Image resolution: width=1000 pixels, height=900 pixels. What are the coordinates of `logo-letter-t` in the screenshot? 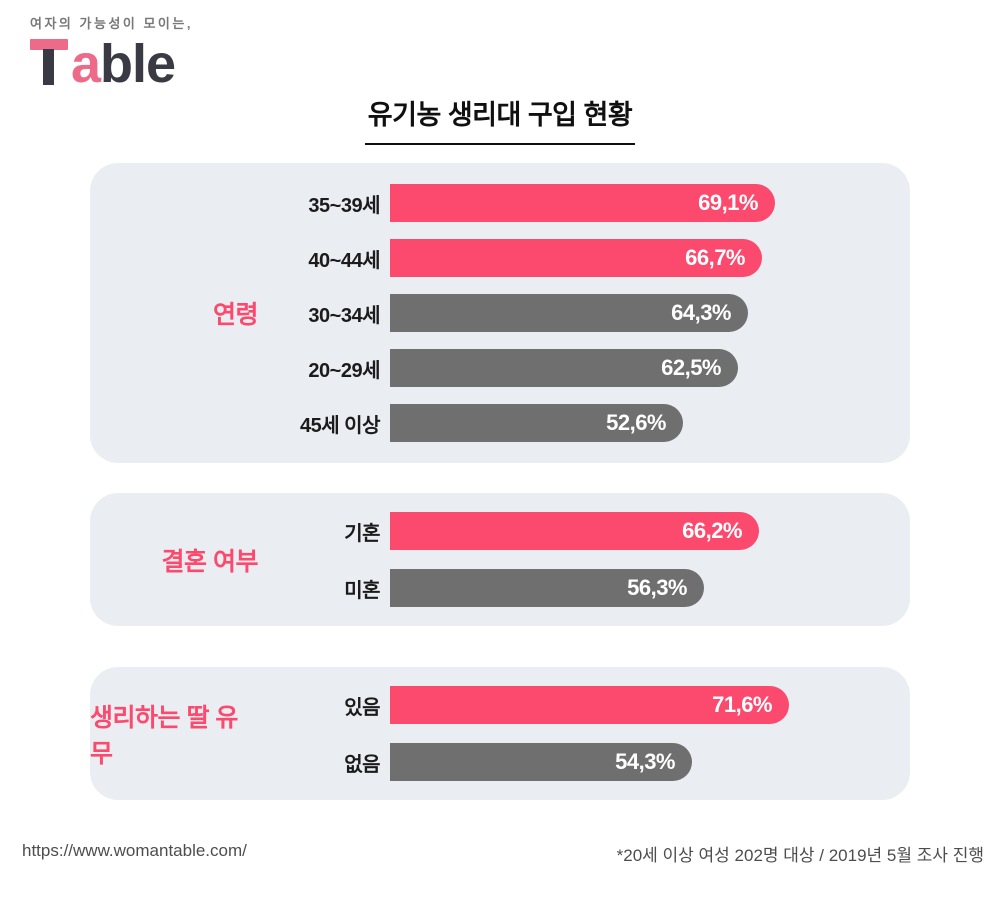 It's located at (49, 63).